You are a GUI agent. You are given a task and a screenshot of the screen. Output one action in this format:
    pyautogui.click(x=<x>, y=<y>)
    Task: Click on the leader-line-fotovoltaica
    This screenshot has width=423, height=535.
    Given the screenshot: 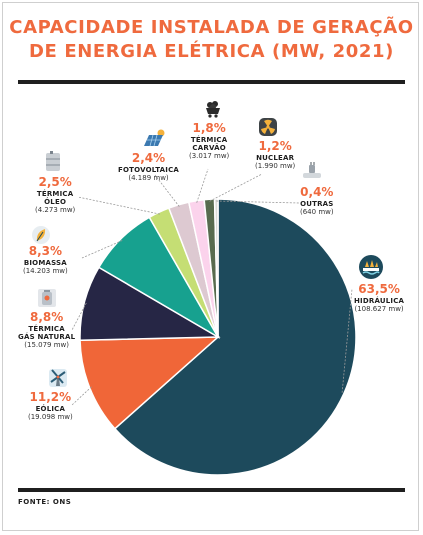 What is the action you would take?
    pyautogui.click(x=167, y=190)
    